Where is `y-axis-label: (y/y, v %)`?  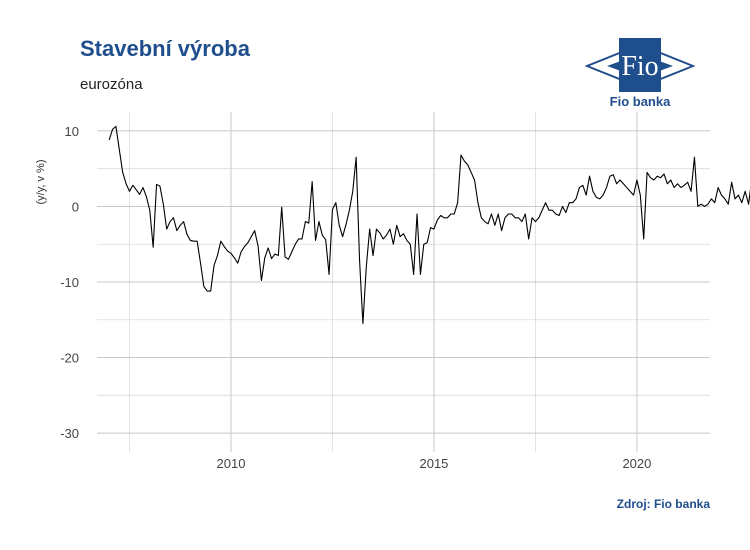 y-axis-label: (y/y, v %) is located at coordinates (41, 181).